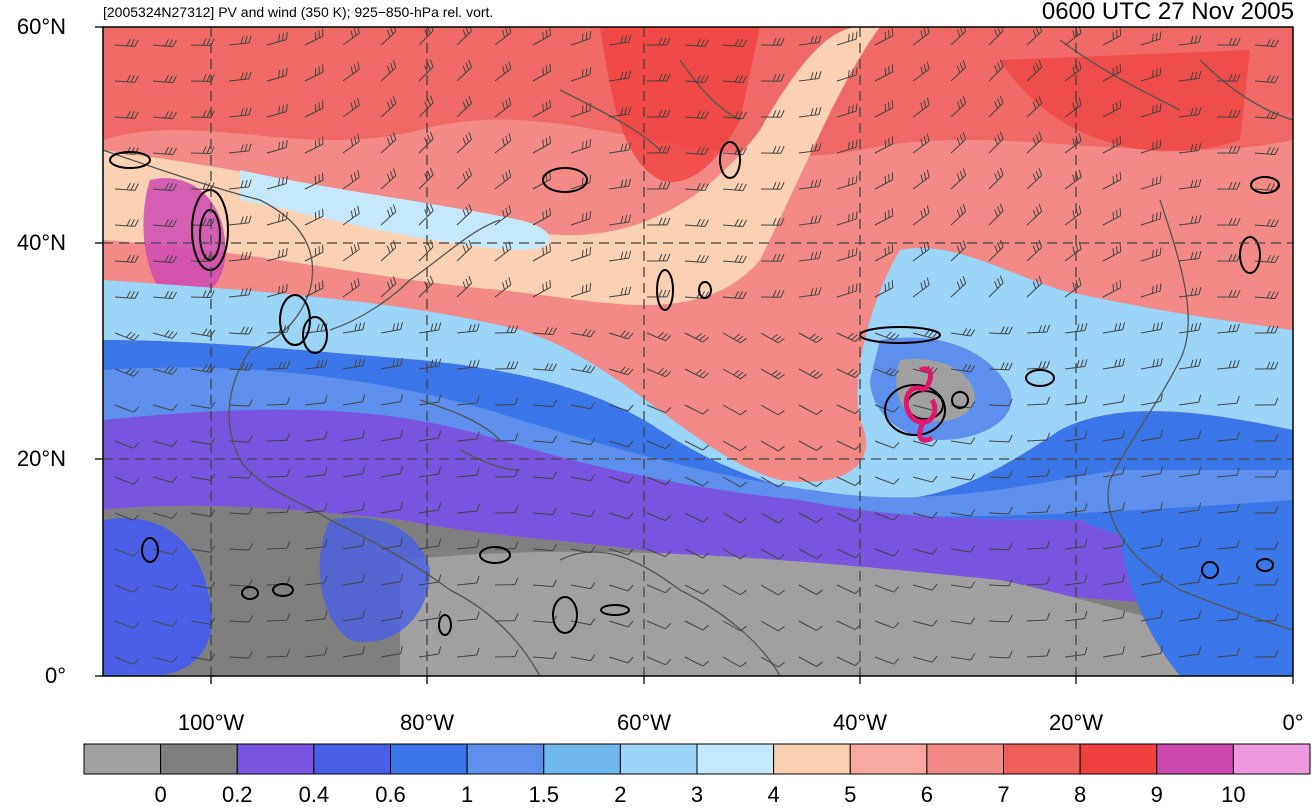 The height and width of the screenshot is (808, 1312). Describe the element at coordinates (211, 723) in the screenshot. I see `lon-label-100w: 100°W` at that location.